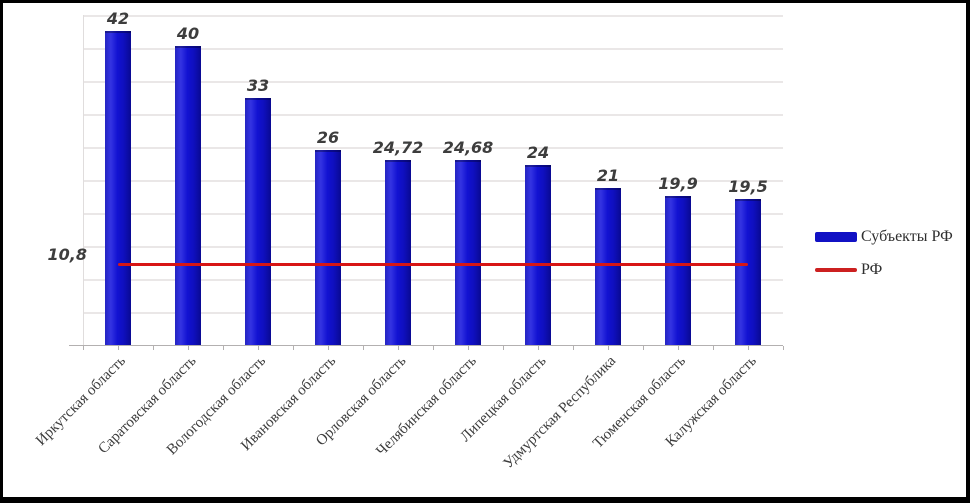  I want to click on category-label: Липецкая область, so click(503, 399).